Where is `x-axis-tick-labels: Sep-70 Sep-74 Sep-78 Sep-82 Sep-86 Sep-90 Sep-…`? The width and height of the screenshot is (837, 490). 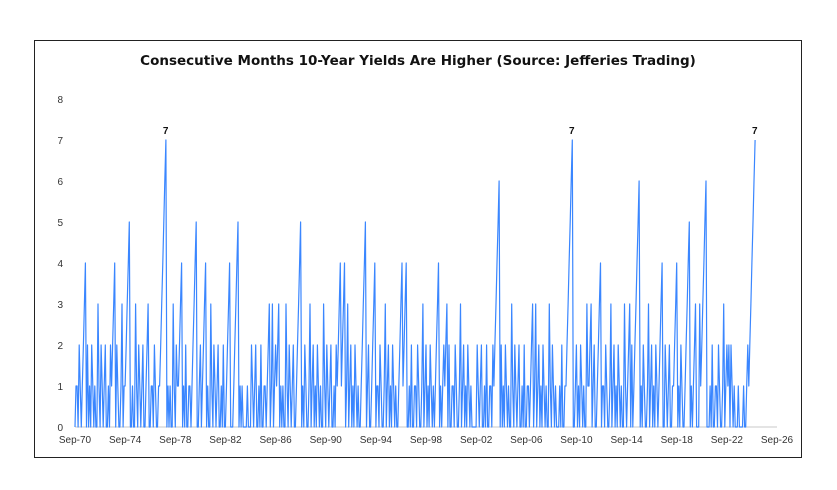 x-axis-tick-labels: Sep-70 Sep-74 Sep-78 Sep-82 Sep-86 Sep-90 Sep-… is located at coordinates (426, 440).